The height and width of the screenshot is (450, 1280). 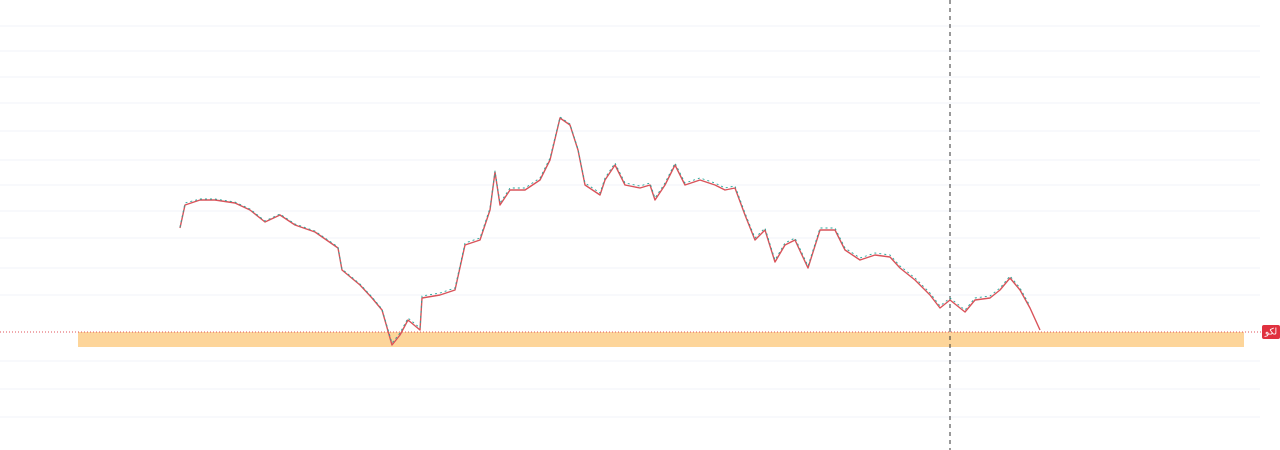 I want to click on price-tag-label: لکو, so click(x=1270, y=333).